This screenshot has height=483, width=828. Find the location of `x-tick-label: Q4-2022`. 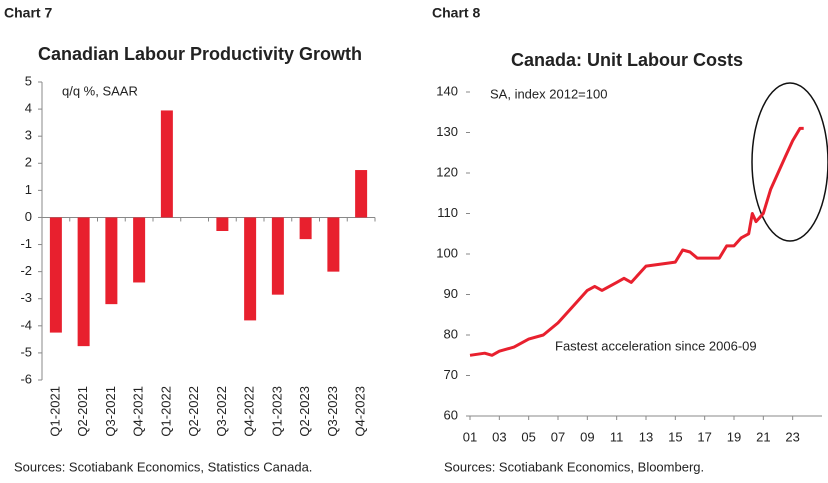

x-tick-label: Q4-2022 is located at coordinates (249, 411).